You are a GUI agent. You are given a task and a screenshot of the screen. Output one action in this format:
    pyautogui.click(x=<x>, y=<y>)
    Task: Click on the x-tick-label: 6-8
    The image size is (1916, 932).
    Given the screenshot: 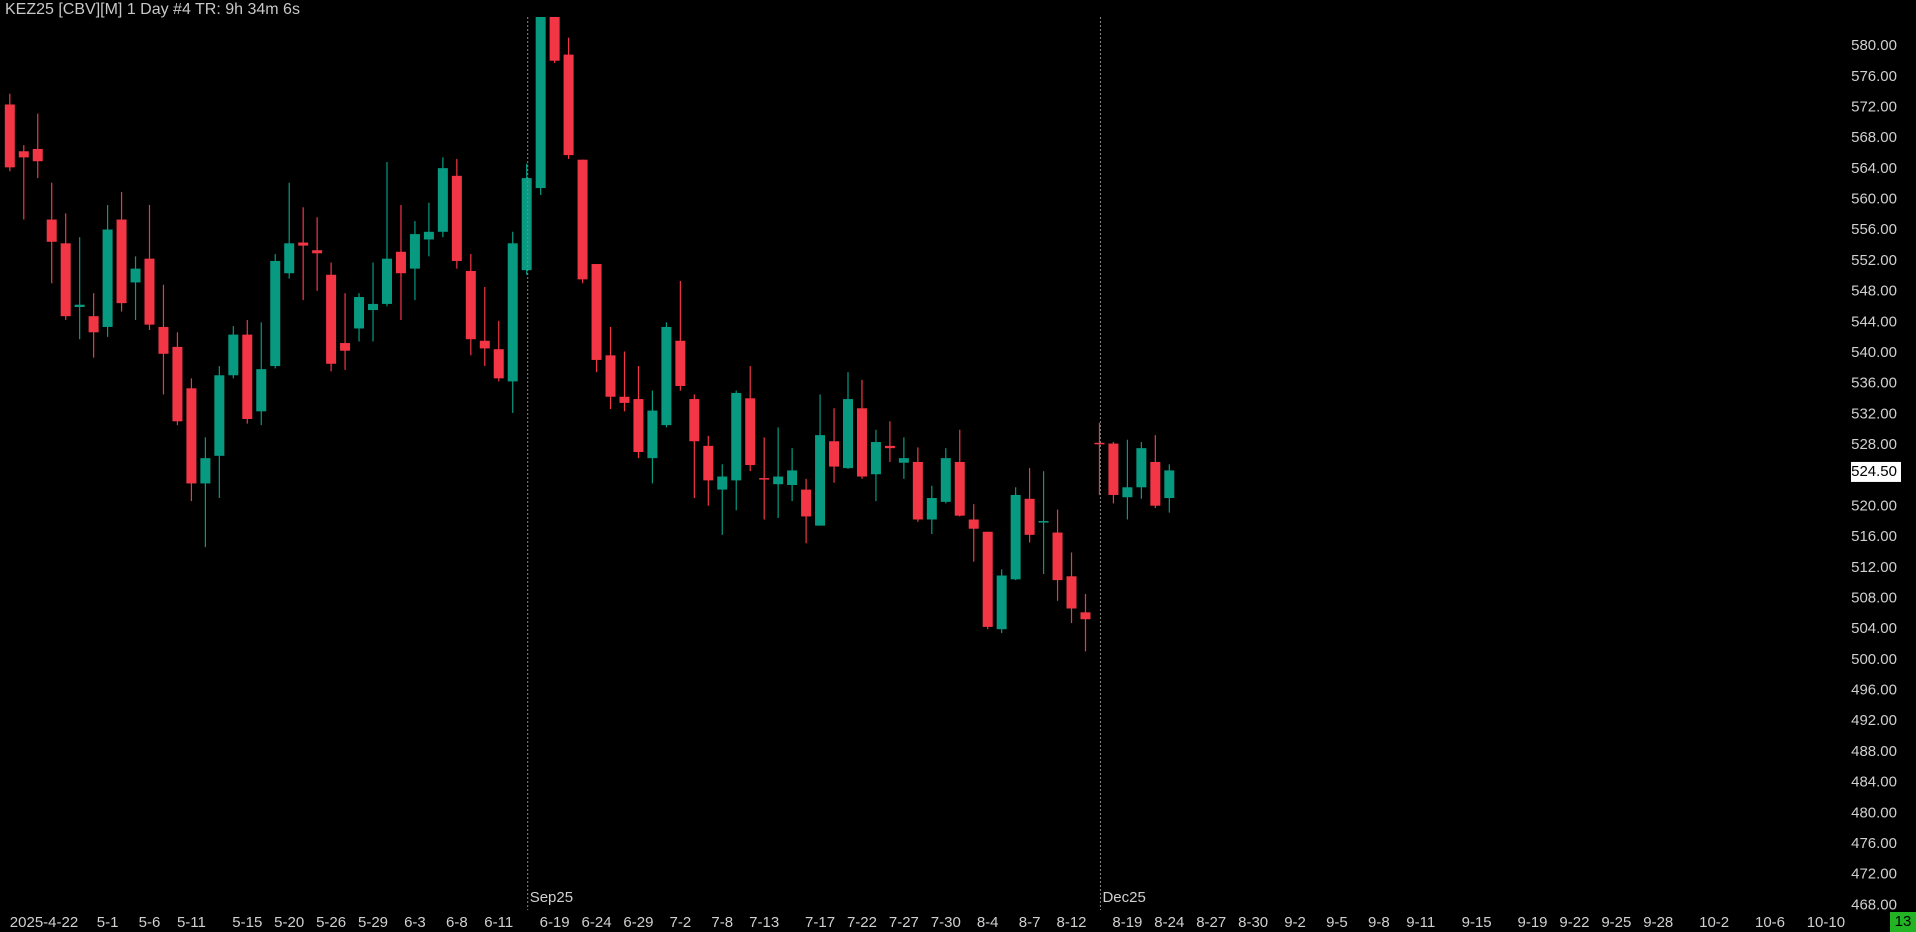 What is the action you would take?
    pyautogui.click(x=457, y=922)
    